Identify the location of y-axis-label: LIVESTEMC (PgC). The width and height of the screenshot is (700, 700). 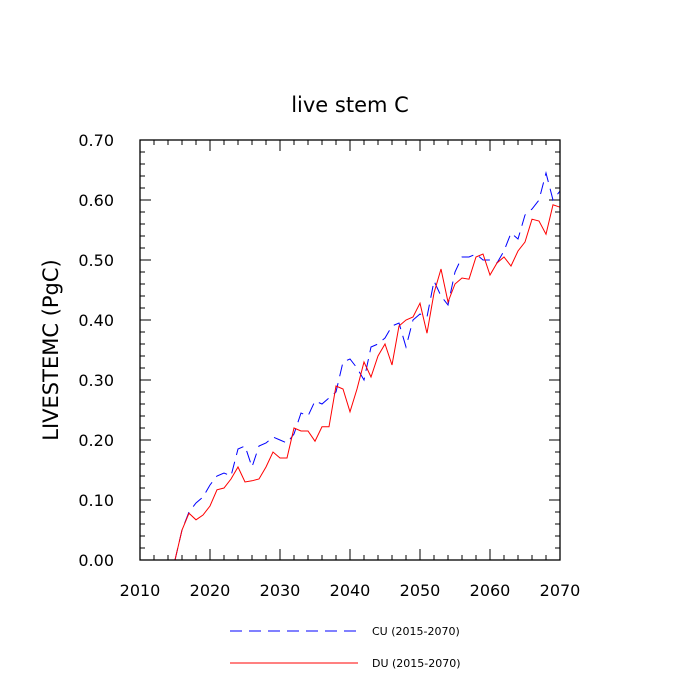
(51, 349).